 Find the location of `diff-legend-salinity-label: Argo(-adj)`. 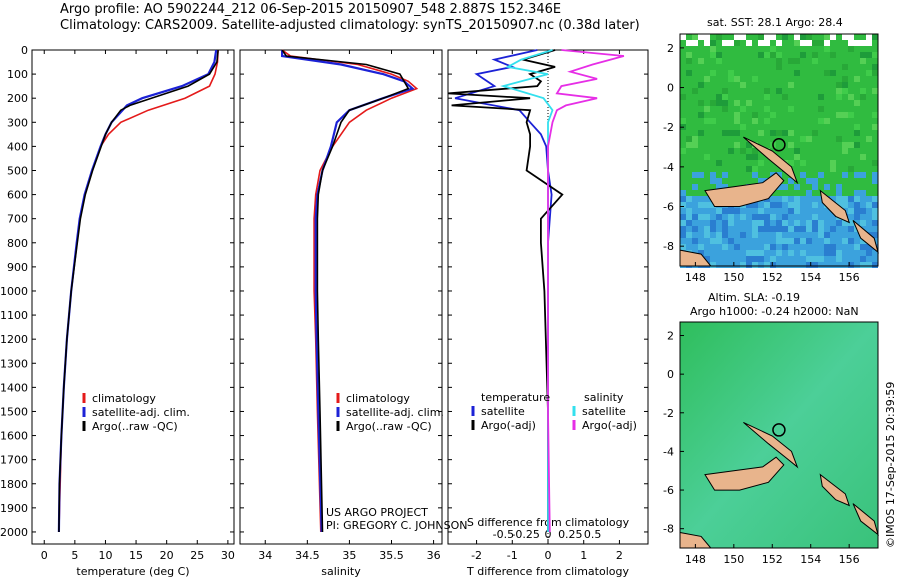

diff-legend-salinity-label: Argo(-adj) is located at coordinates (609, 425).